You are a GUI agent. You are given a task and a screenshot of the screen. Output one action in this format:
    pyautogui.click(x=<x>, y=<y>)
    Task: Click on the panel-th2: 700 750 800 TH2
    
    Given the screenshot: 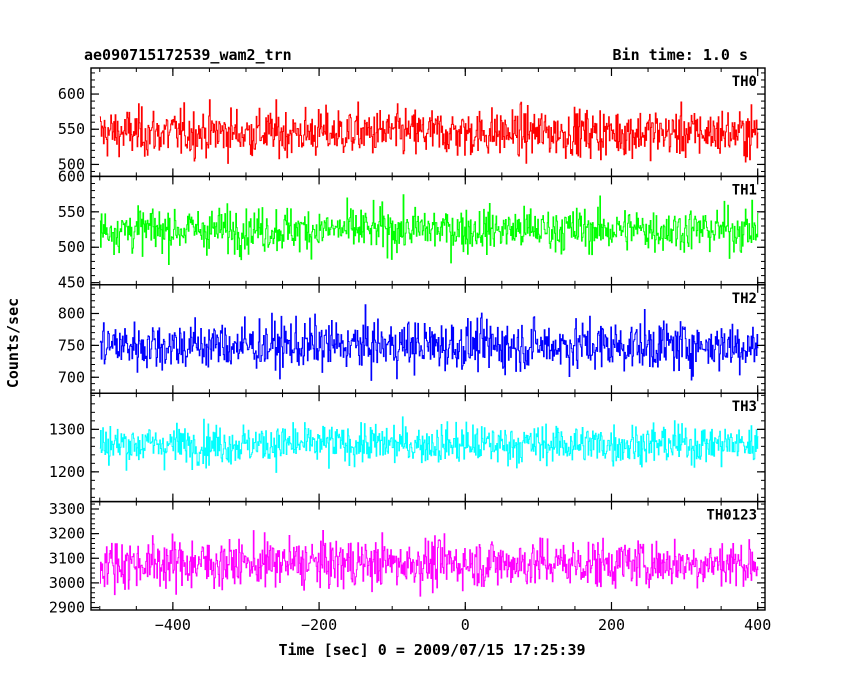 What is the action you would take?
    pyautogui.click(x=412, y=339)
    